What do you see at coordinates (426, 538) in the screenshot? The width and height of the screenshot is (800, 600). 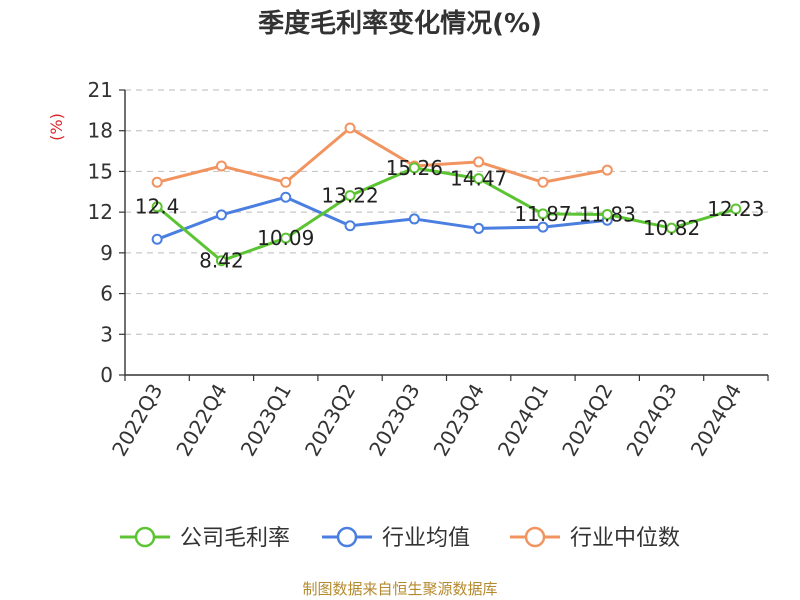 I see `legend-label: 行业均值` at bounding box center [426, 538].